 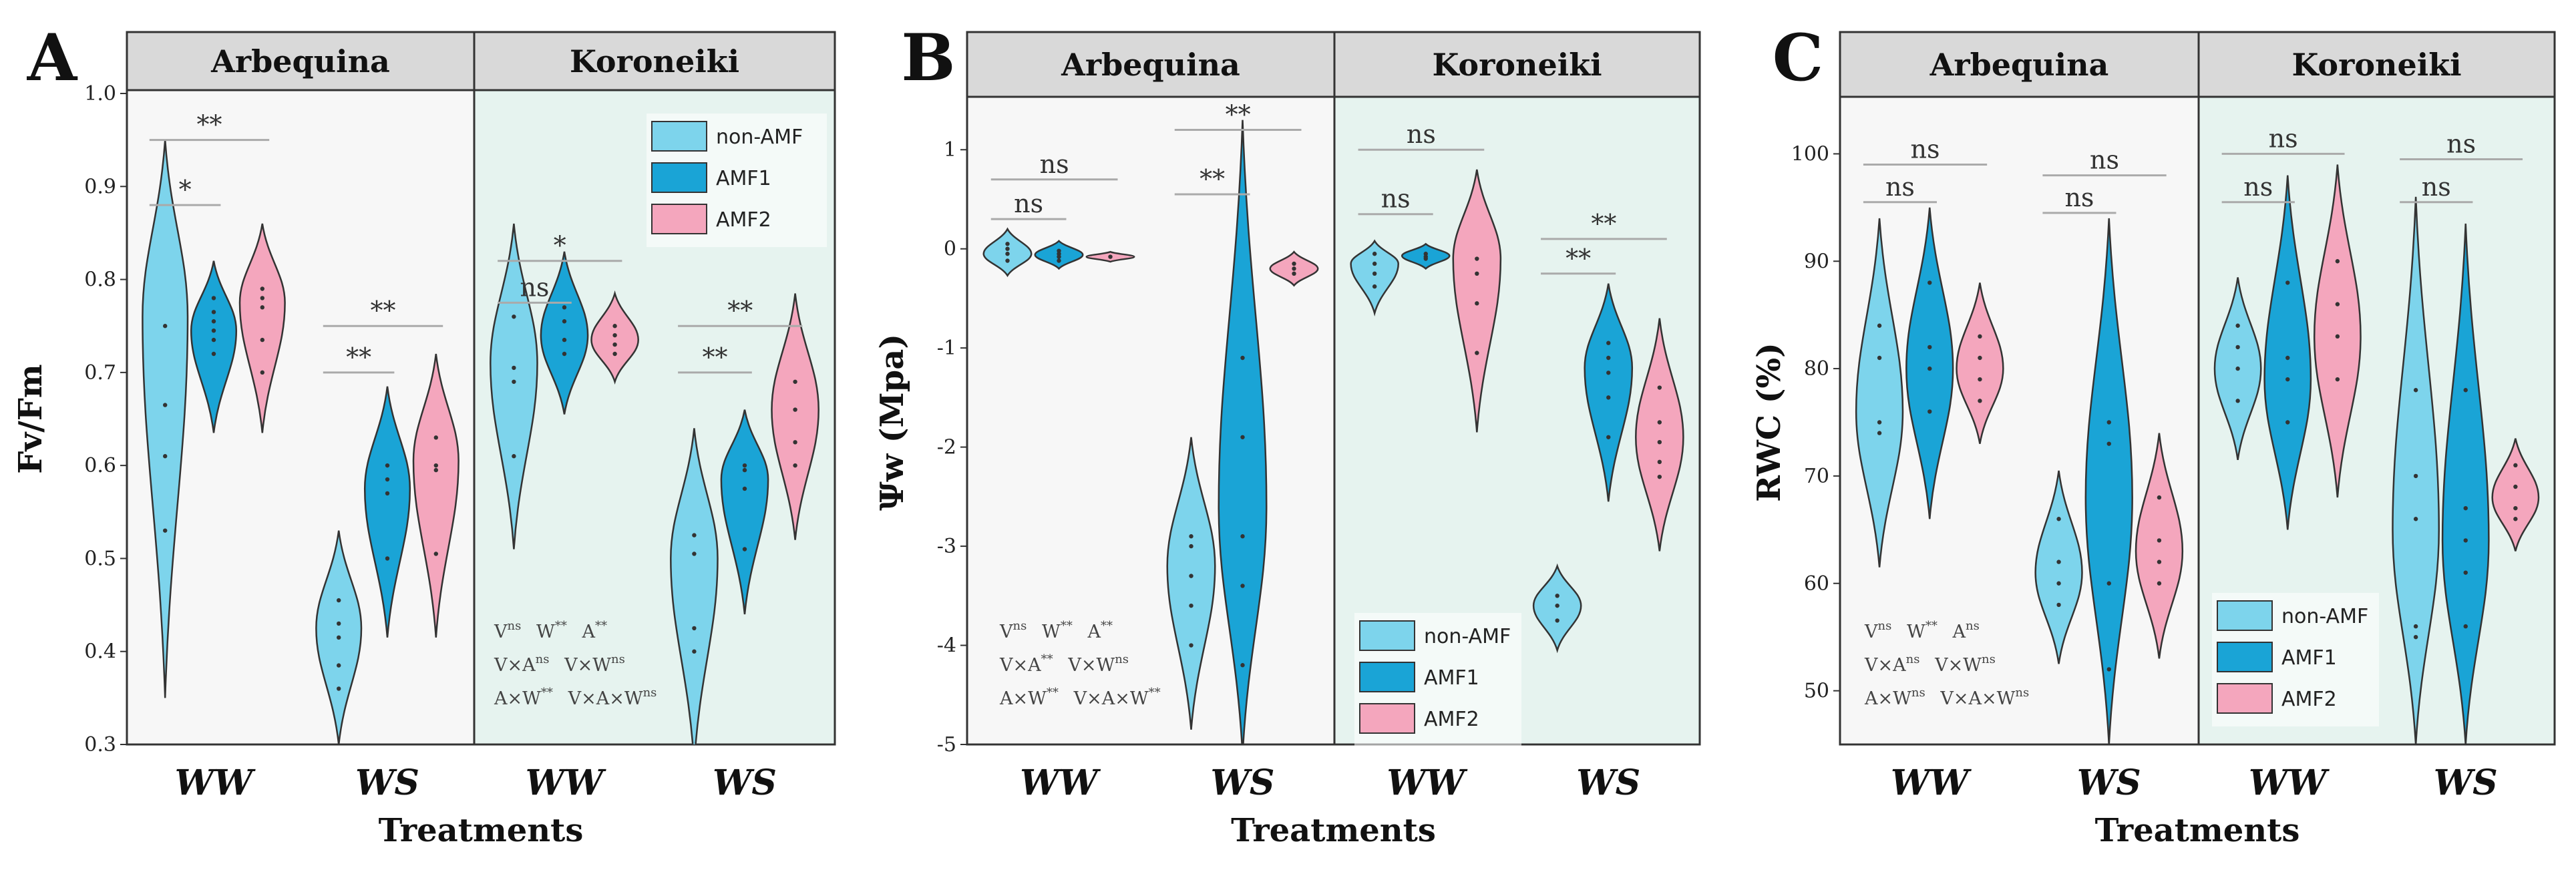 I want to click on violin-arbequina-ws-amf1, so click(x=387, y=512).